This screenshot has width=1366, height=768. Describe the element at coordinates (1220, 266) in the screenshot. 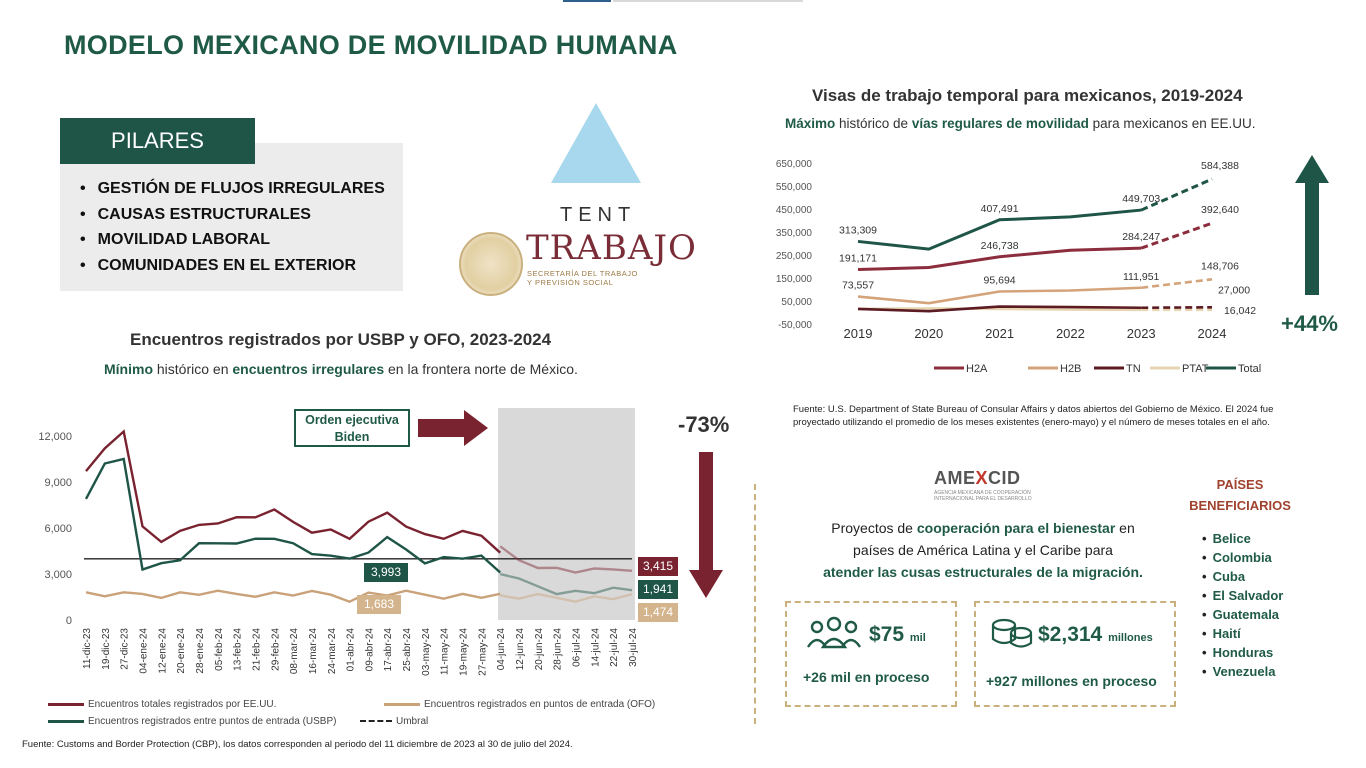

I see `data-label: 148,706` at that location.